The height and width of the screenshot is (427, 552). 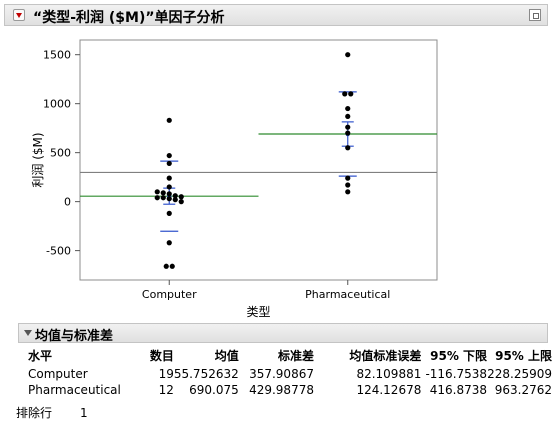 What do you see at coordinates (34, 413) in the screenshot?
I see `excluded-rows-label: 排除行` at bounding box center [34, 413].